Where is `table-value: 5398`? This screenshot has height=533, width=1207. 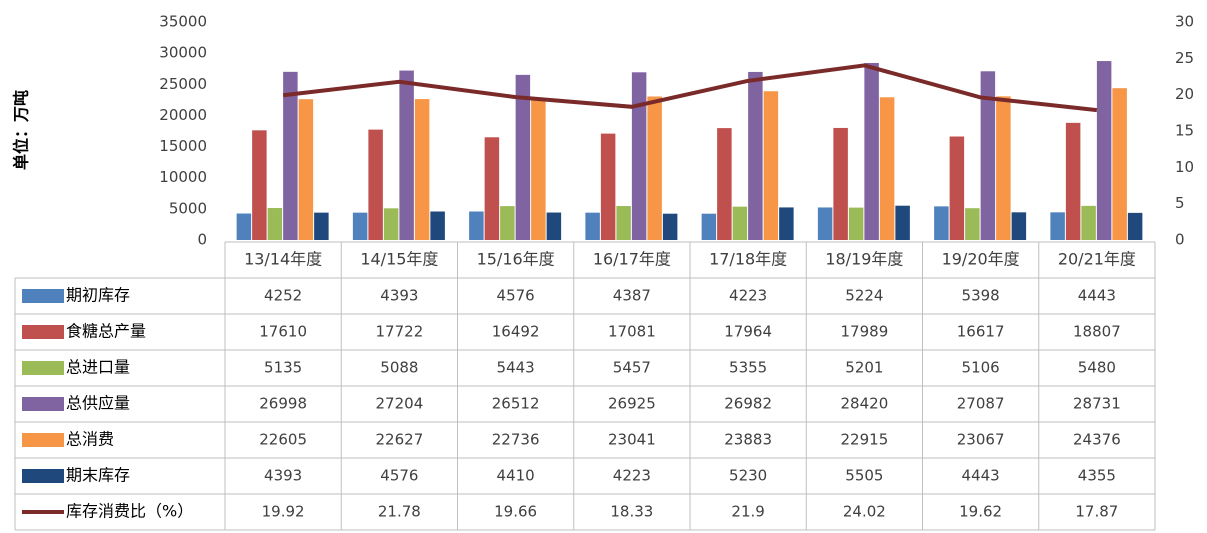 table-value: 5398 is located at coordinates (981, 296).